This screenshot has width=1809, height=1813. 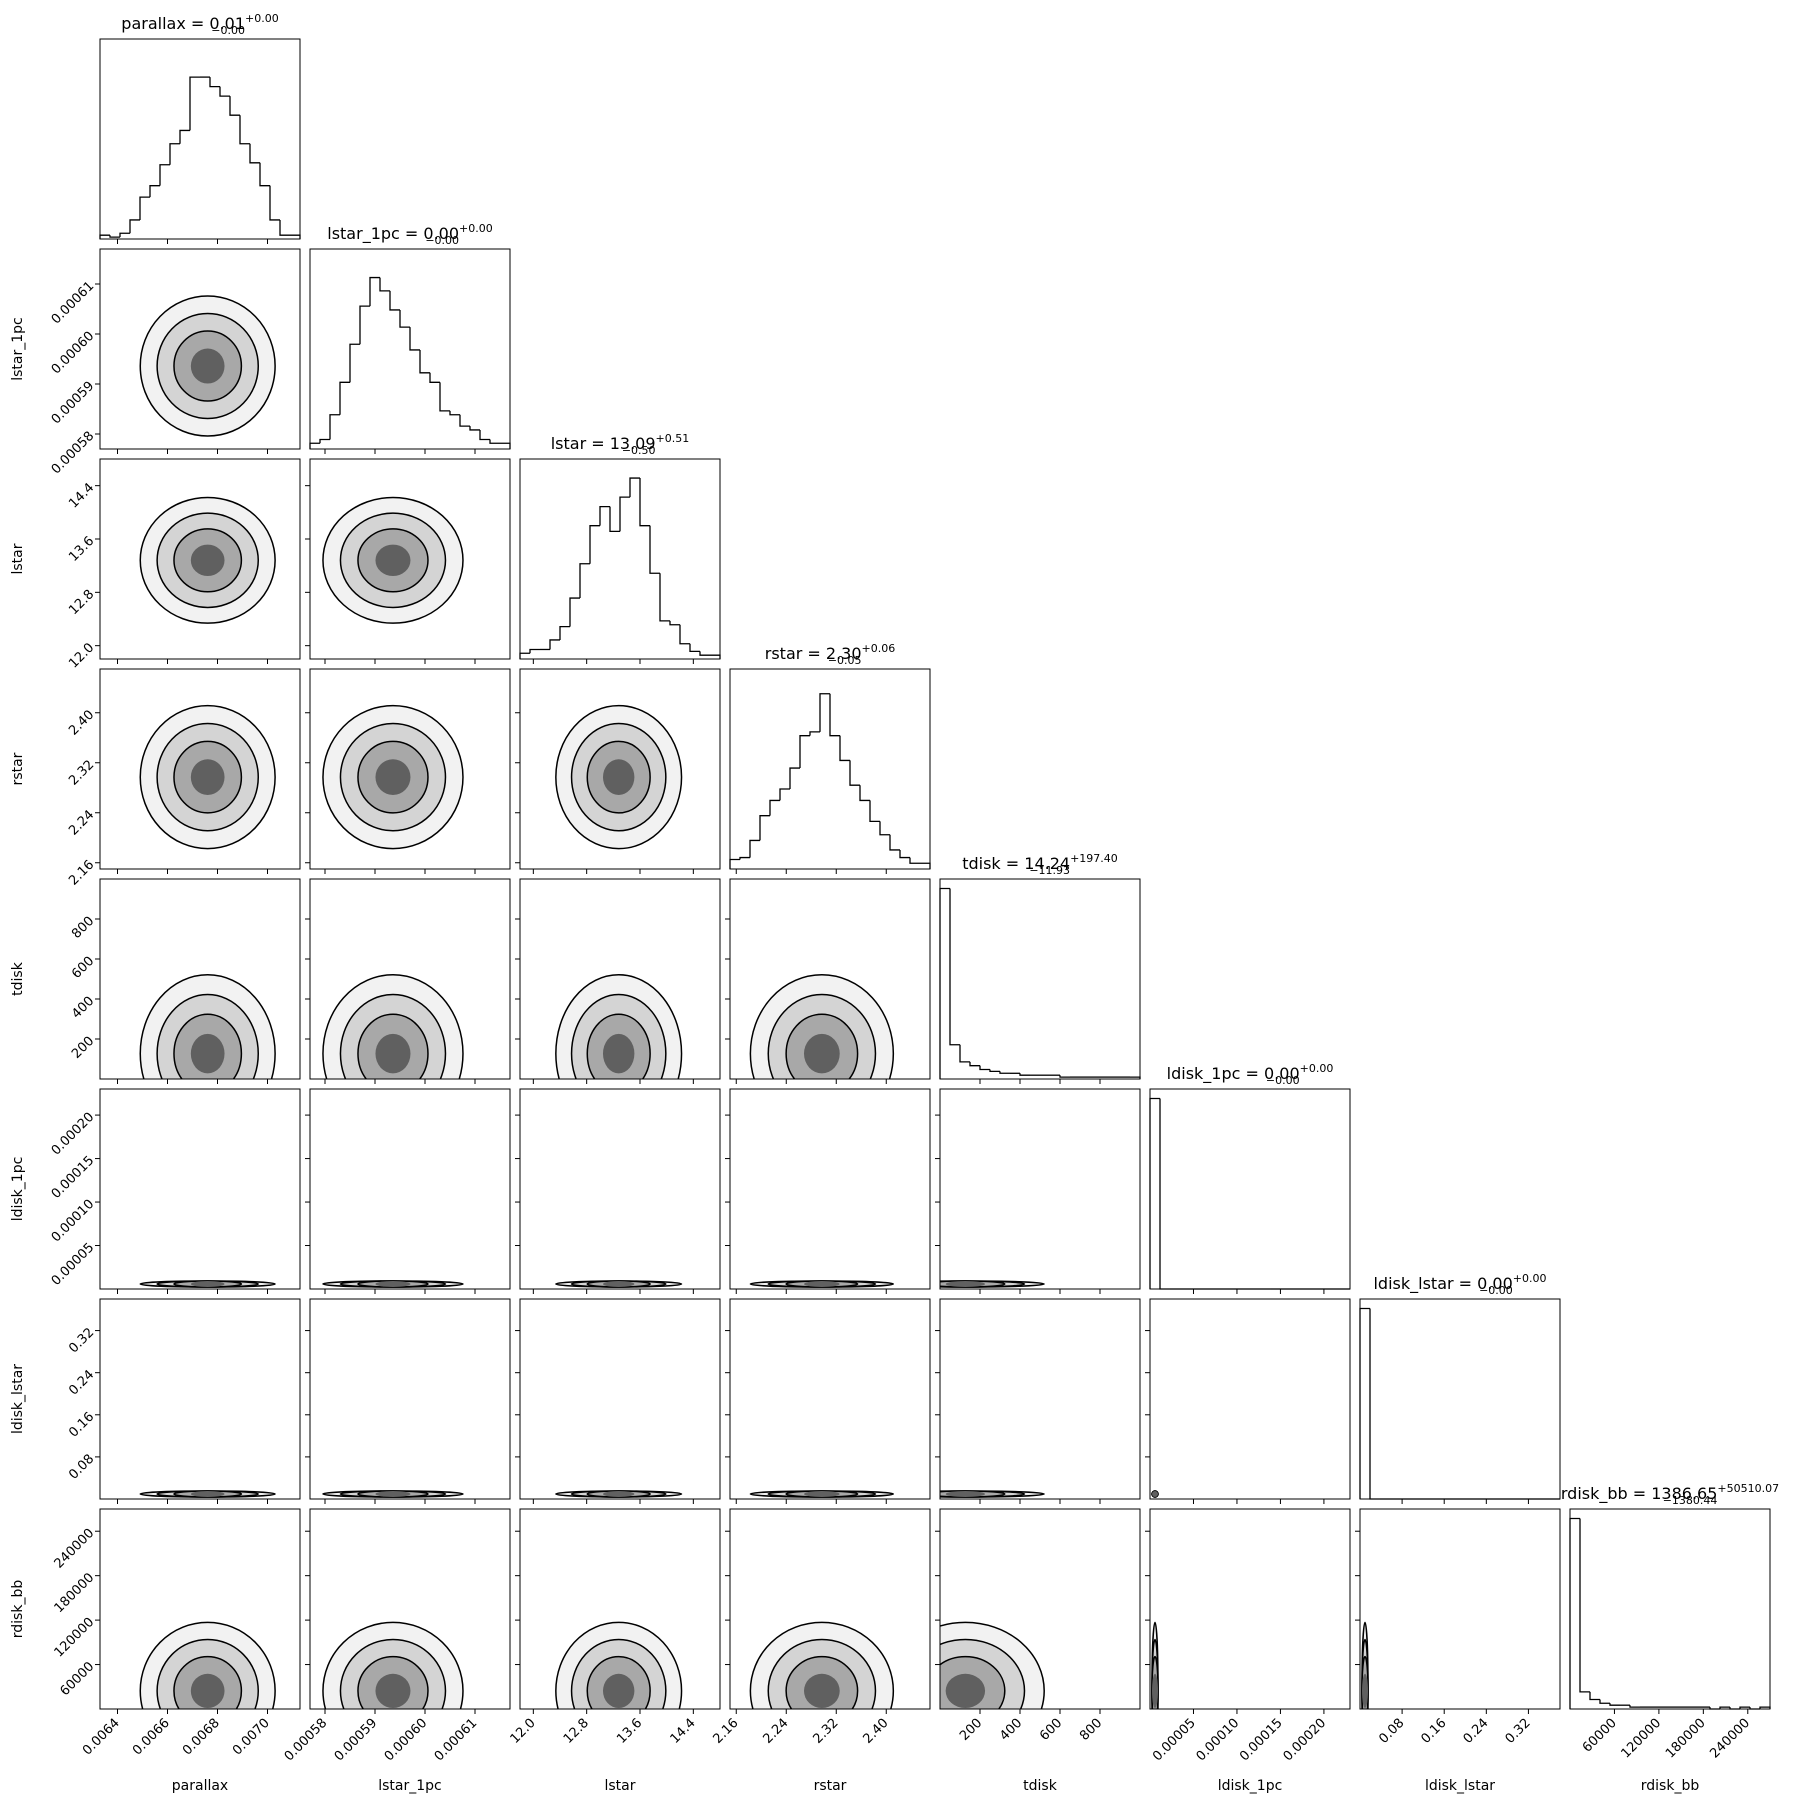 I want to click on y-tick-label: 14.4, so click(x=81, y=495).